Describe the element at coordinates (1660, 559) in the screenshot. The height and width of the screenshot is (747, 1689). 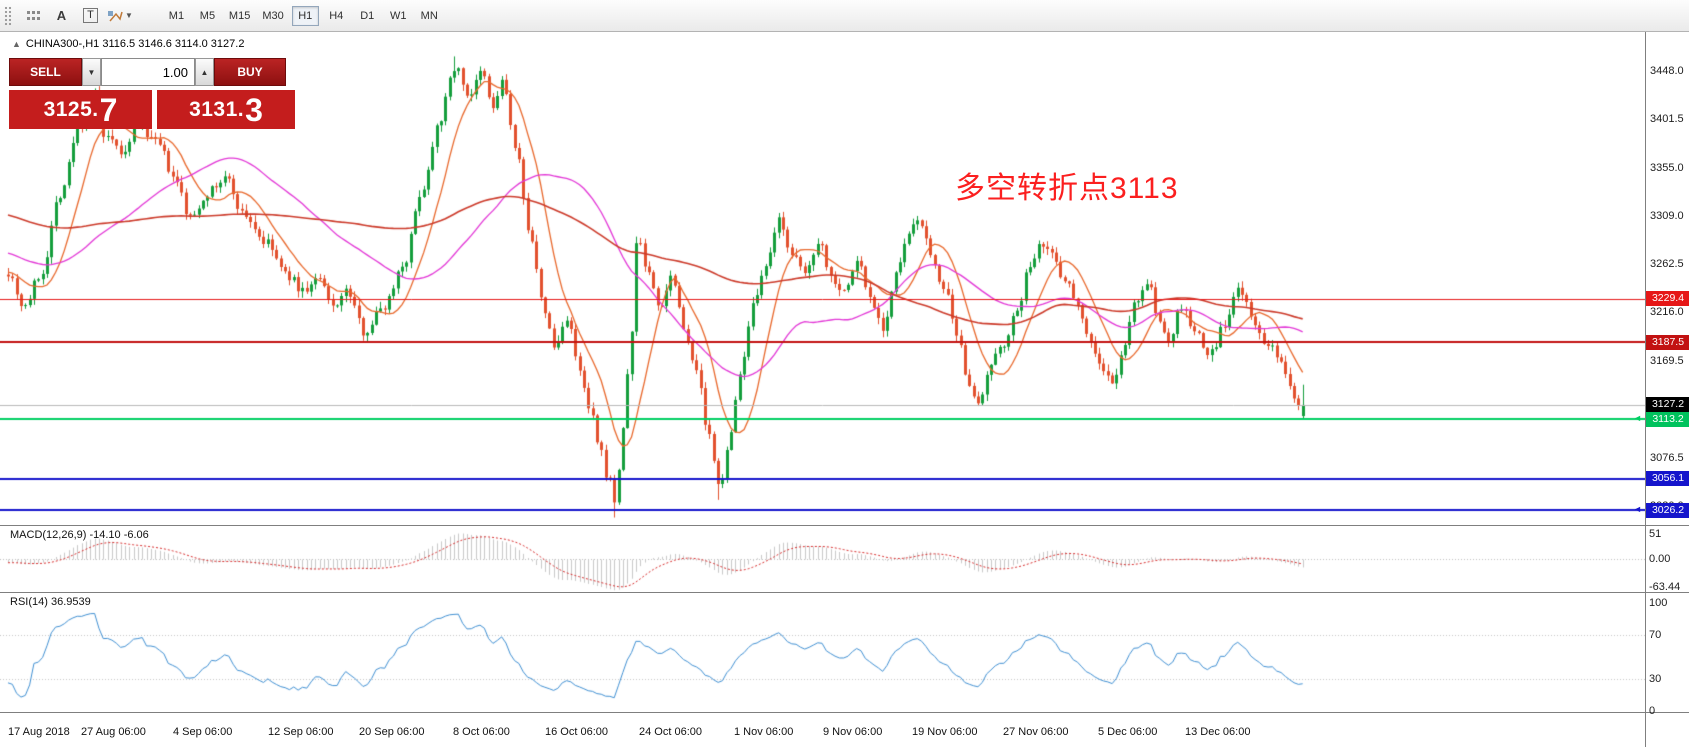
I see `macd-scale-label: 0.00` at that location.